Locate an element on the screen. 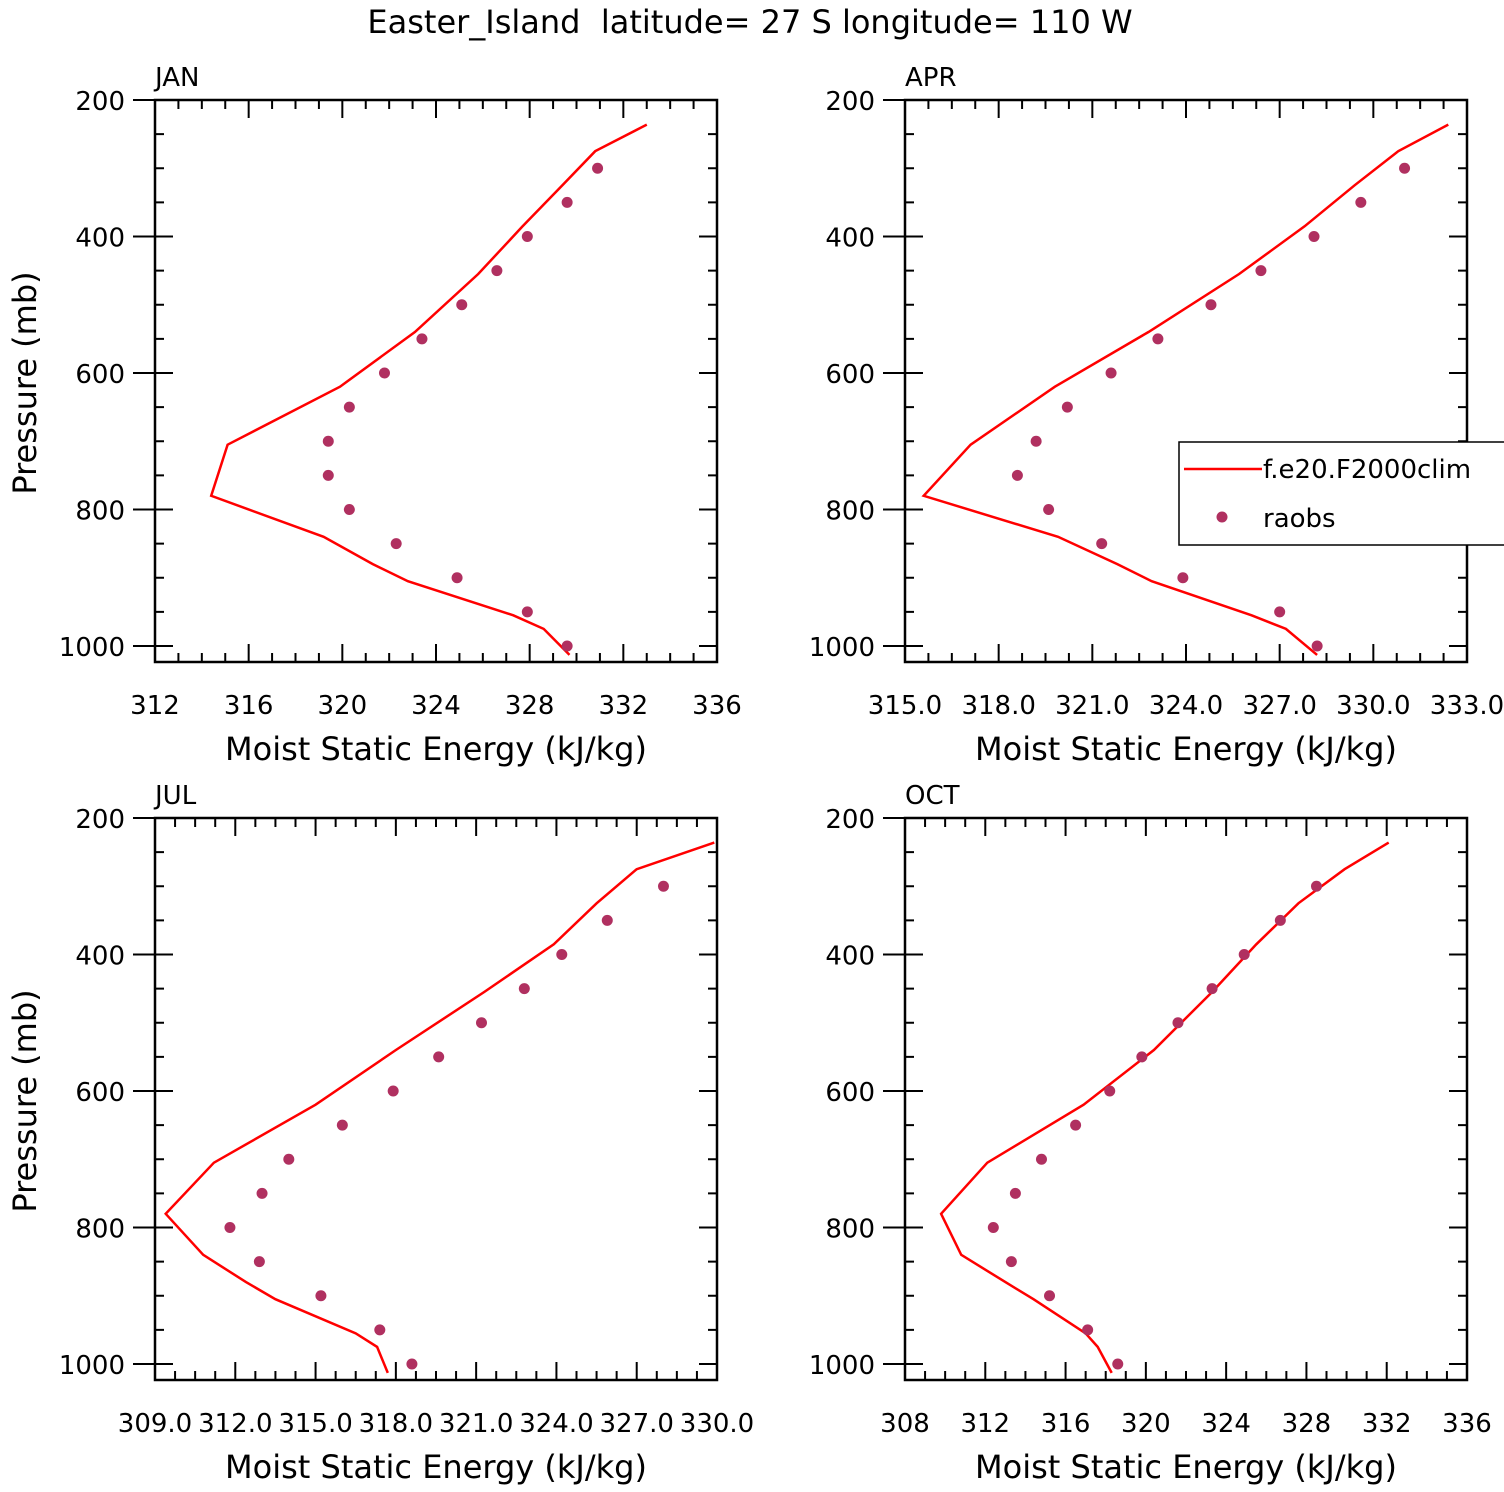 The image size is (1504, 1492). x-tick-label: 328 is located at coordinates (530, 706).